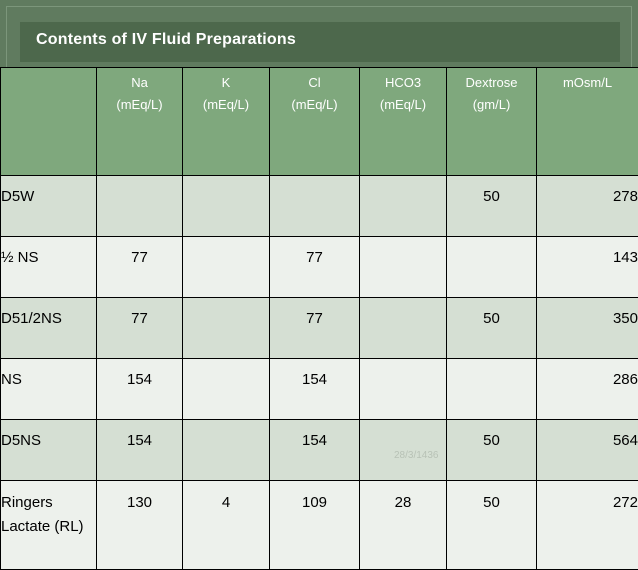 The height and width of the screenshot is (570, 638). I want to click on table-row: D5NS 154 154 50 564, so click(319, 450).